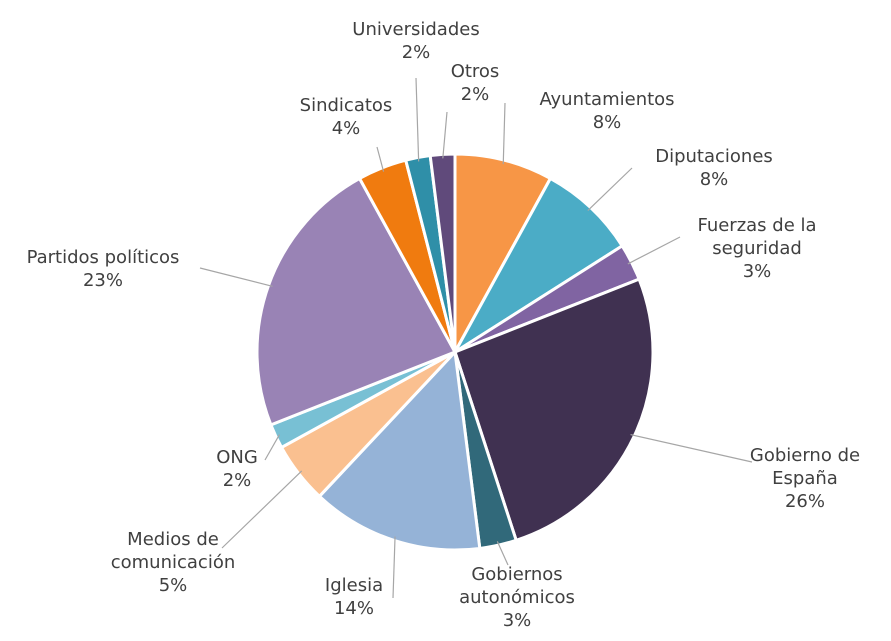 This screenshot has height=641, width=891. What do you see at coordinates (173, 585) in the screenshot?
I see `value-label: 5%` at bounding box center [173, 585].